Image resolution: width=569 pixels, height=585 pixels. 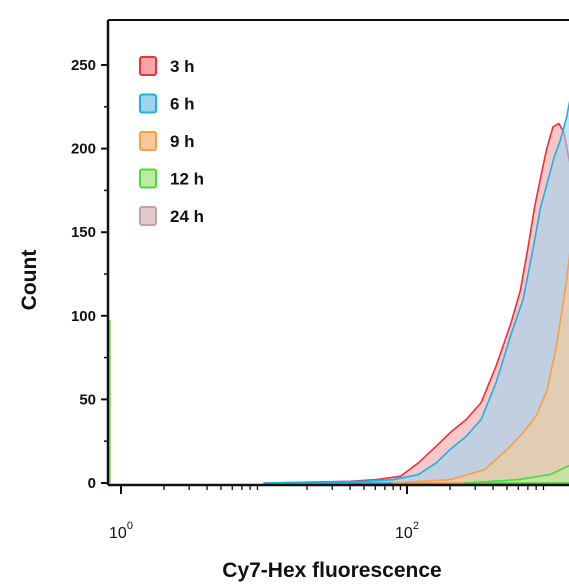 I want to click on legend-label-12h: 12 h, so click(x=187, y=179).